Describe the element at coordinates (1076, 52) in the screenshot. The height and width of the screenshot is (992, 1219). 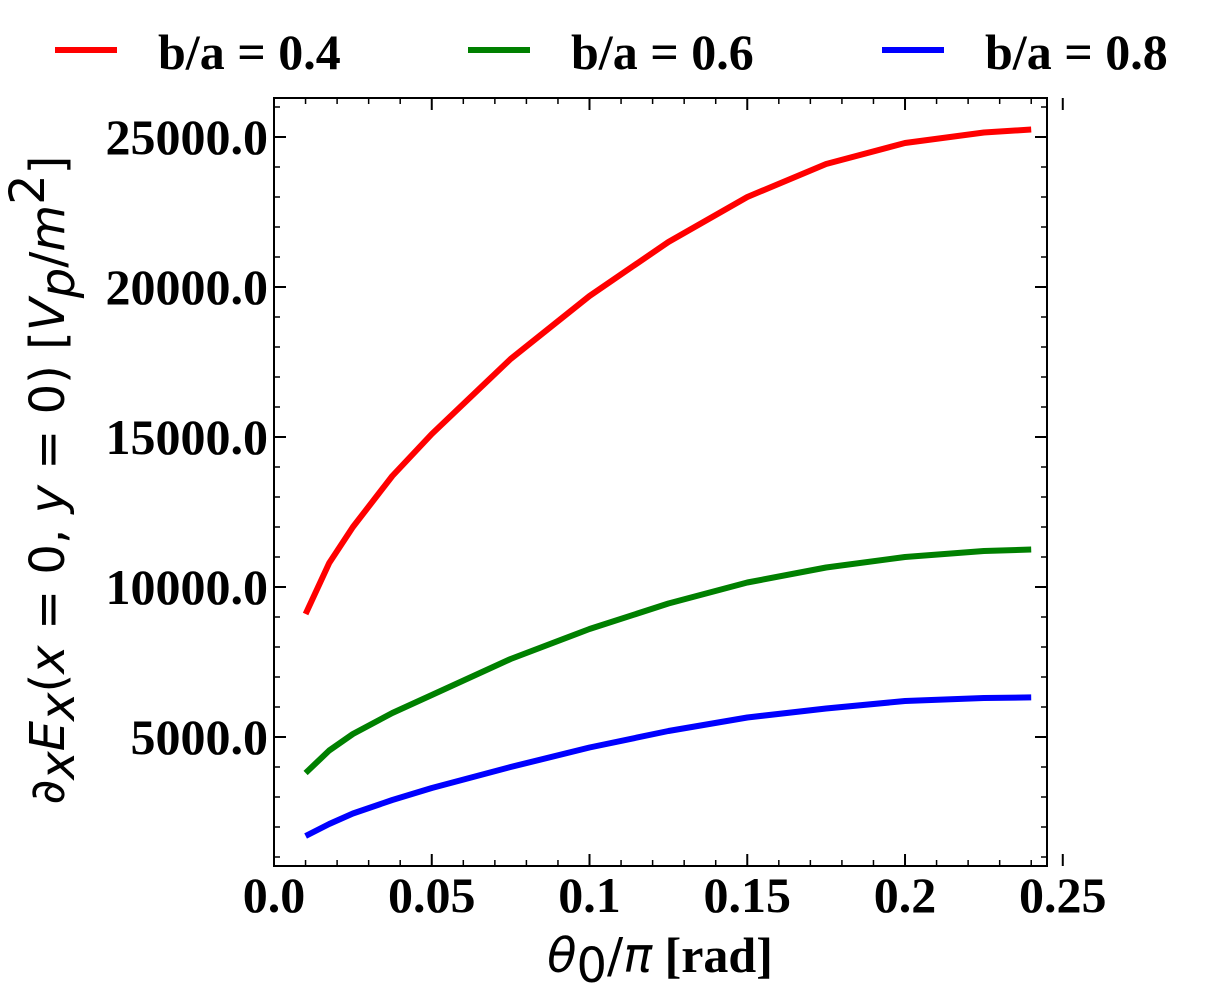
I see `legend-label: b/a = 0.8` at that location.